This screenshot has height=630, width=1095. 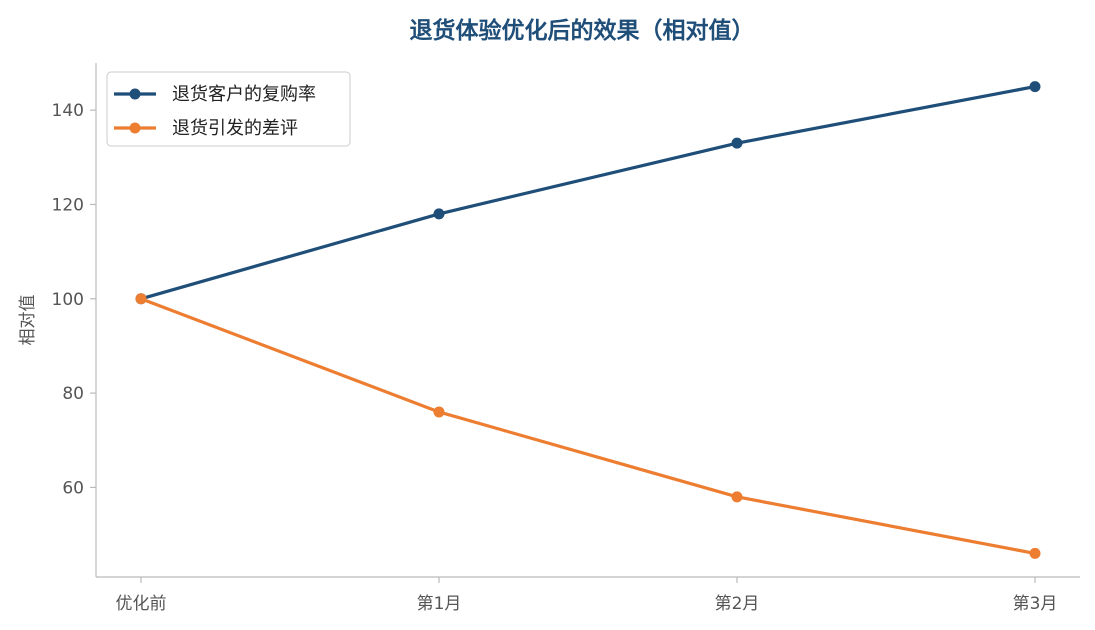 What do you see at coordinates (68, 111) in the screenshot?
I see `y-tick-label: 140` at bounding box center [68, 111].